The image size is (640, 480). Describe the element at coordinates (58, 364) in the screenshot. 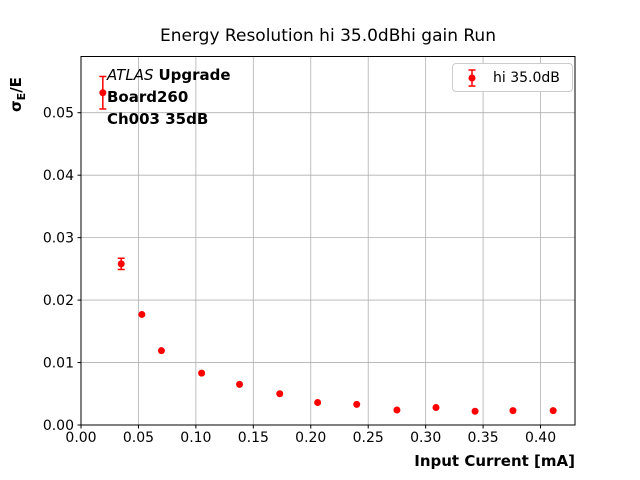

I see `y-tick-label: 0.01` at that location.